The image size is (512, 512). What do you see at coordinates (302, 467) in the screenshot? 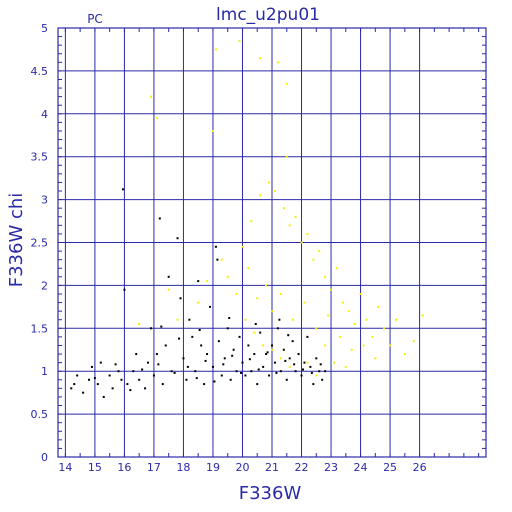
I see `x-tick-label: 22` at bounding box center [302, 467].